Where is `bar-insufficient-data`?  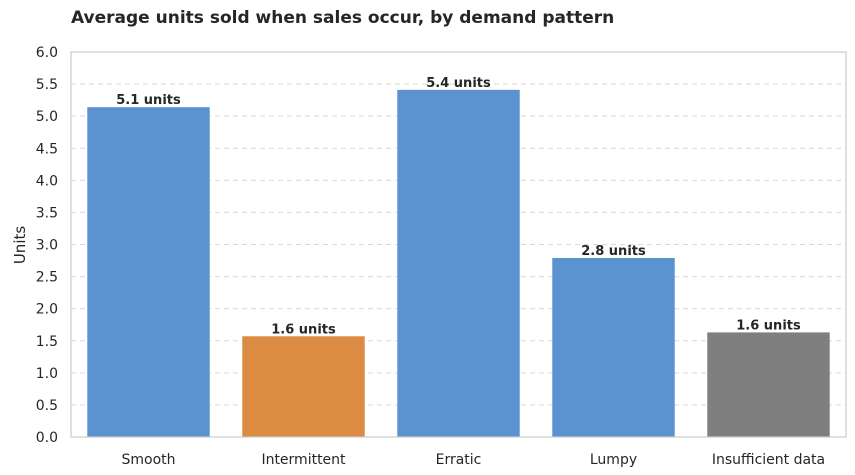
bar-insufficient-data is located at coordinates (768, 384).